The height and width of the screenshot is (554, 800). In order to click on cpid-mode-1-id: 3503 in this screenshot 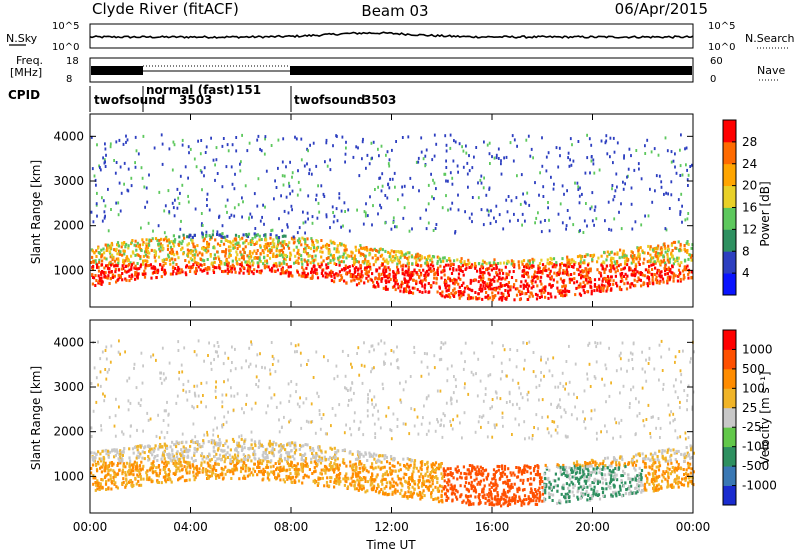, I will do `click(195, 100)`.